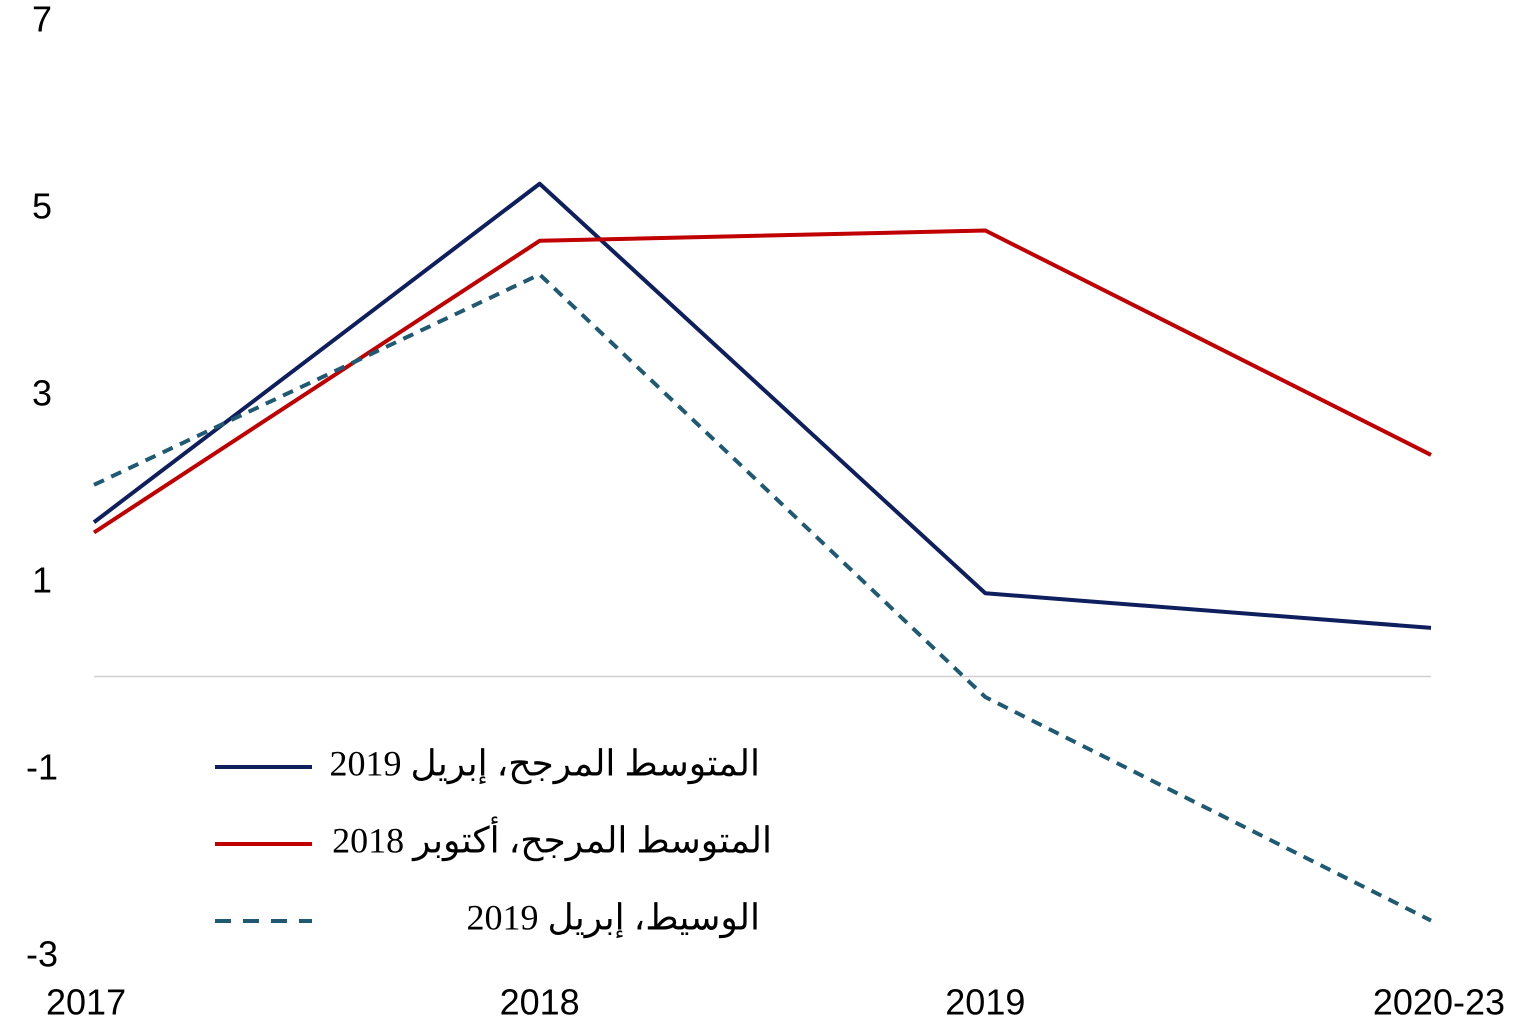  Describe the element at coordinates (42, 206) in the screenshot. I see `y-tick-label: 5` at that location.